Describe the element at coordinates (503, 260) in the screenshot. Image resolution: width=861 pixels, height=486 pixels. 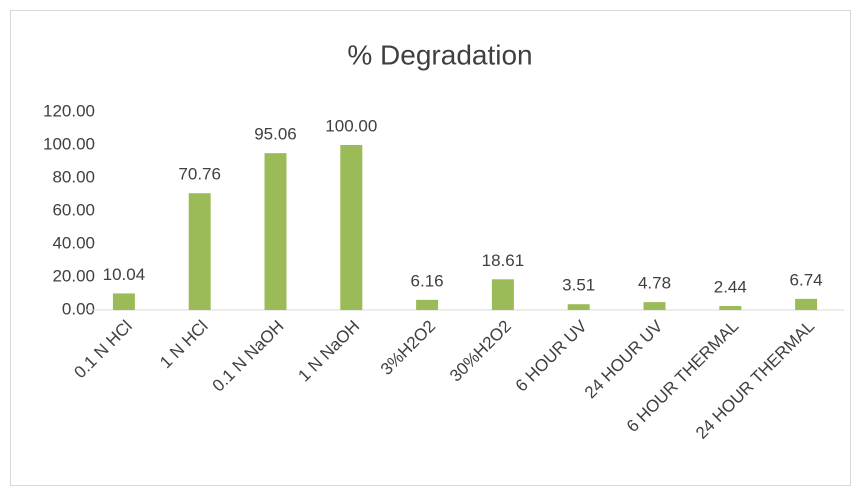
I see `data-label: 18.61` at that location.